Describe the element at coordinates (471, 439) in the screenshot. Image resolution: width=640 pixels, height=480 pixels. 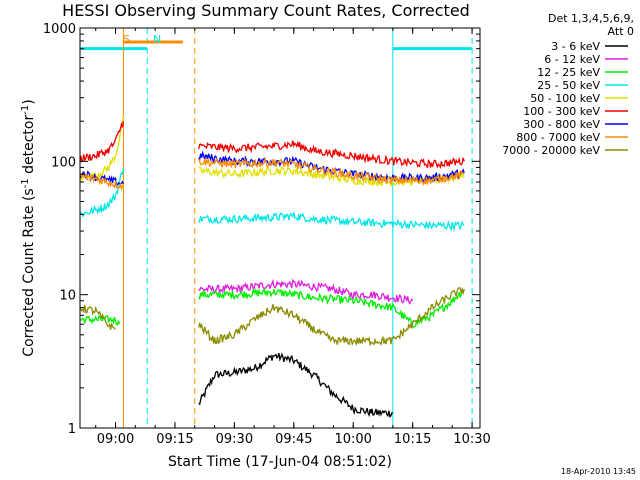
I see `x-tick-label-6: 10:30` at that location.